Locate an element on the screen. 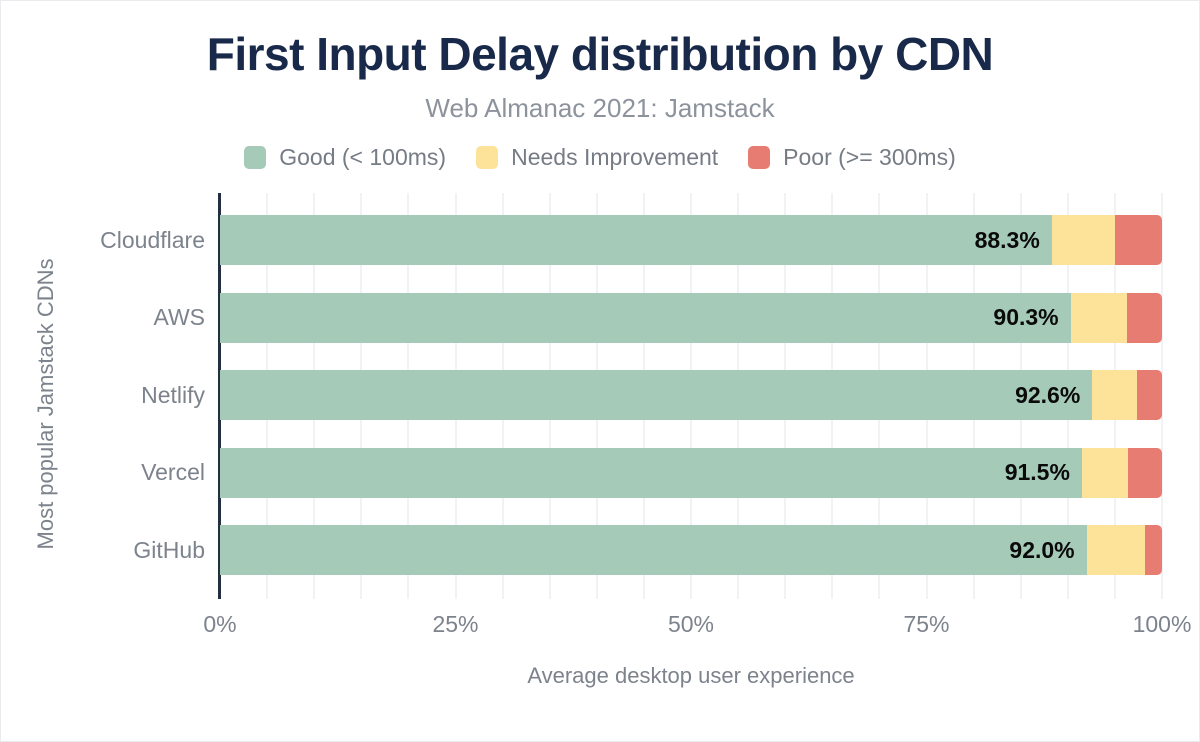 This screenshot has width=1200, height=742. legend-item-needs-improvement: Needs Improvement is located at coordinates (597, 157).